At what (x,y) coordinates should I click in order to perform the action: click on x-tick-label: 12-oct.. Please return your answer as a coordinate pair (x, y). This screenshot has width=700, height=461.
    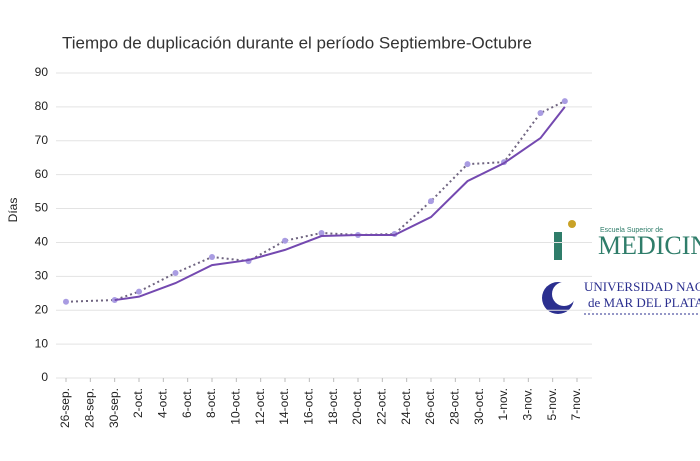
    Looking at the image, I should click on (260, 406).